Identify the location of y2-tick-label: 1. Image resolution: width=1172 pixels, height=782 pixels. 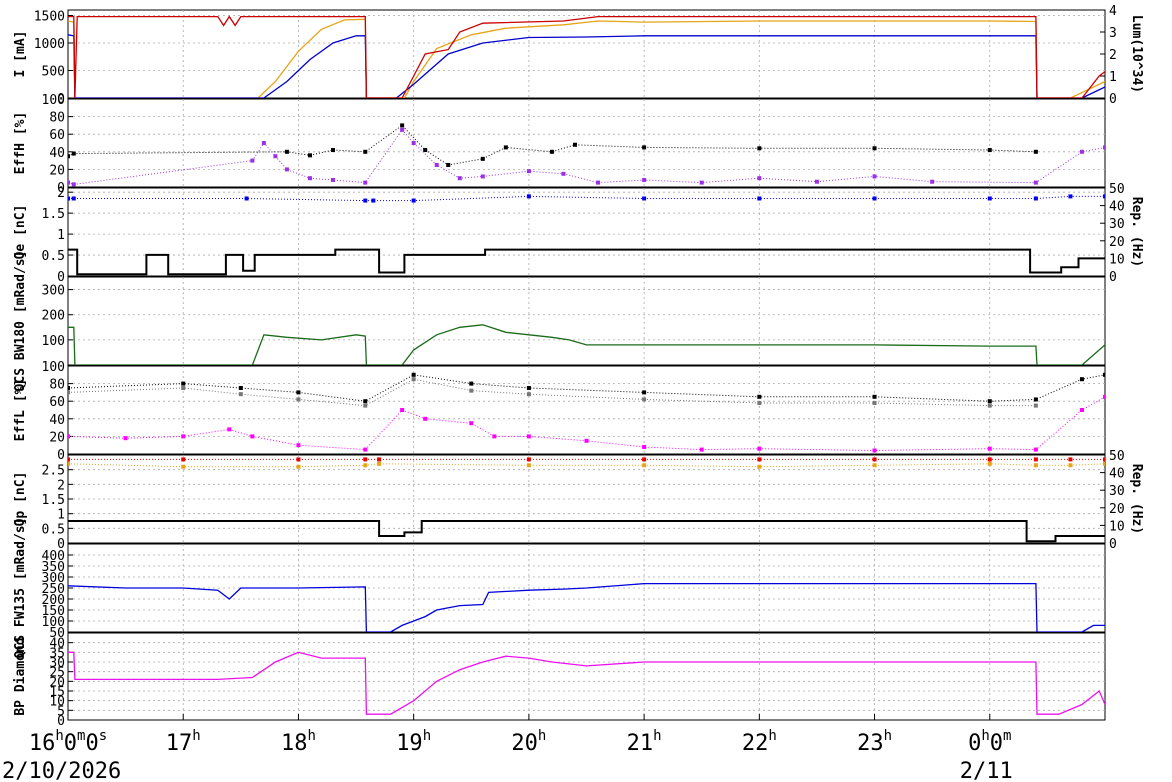
(1113, 77).